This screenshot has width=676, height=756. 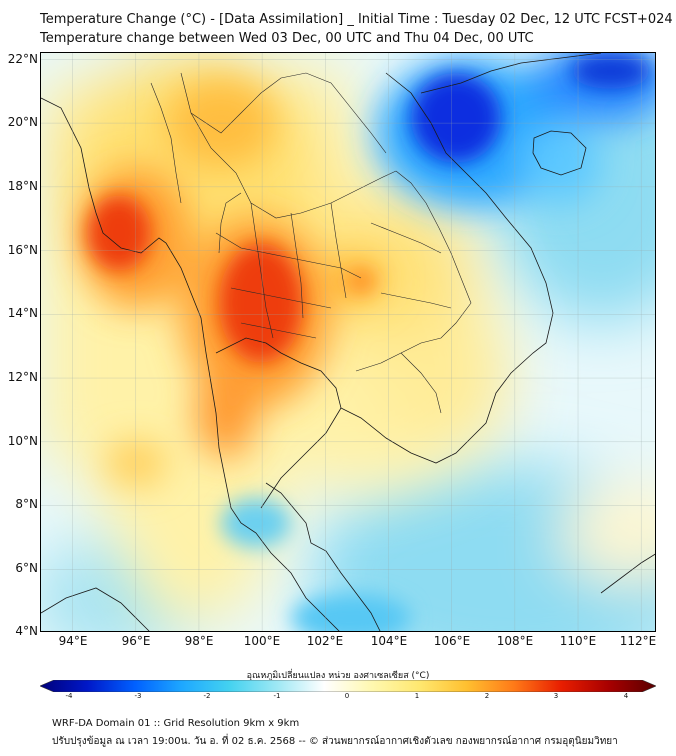 I want to click on field-neutral-east, so click(x=608, y=533).